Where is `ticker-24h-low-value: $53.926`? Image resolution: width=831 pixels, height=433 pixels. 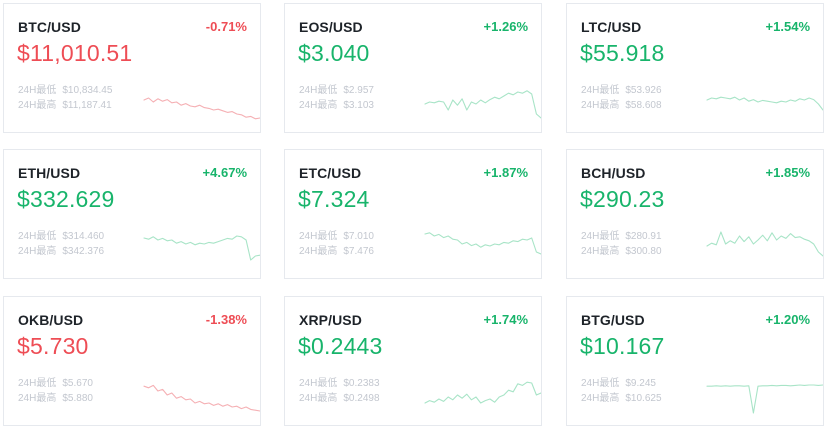 ticker-24h-low-value: $53.926 is located at coordinates (643, 90).